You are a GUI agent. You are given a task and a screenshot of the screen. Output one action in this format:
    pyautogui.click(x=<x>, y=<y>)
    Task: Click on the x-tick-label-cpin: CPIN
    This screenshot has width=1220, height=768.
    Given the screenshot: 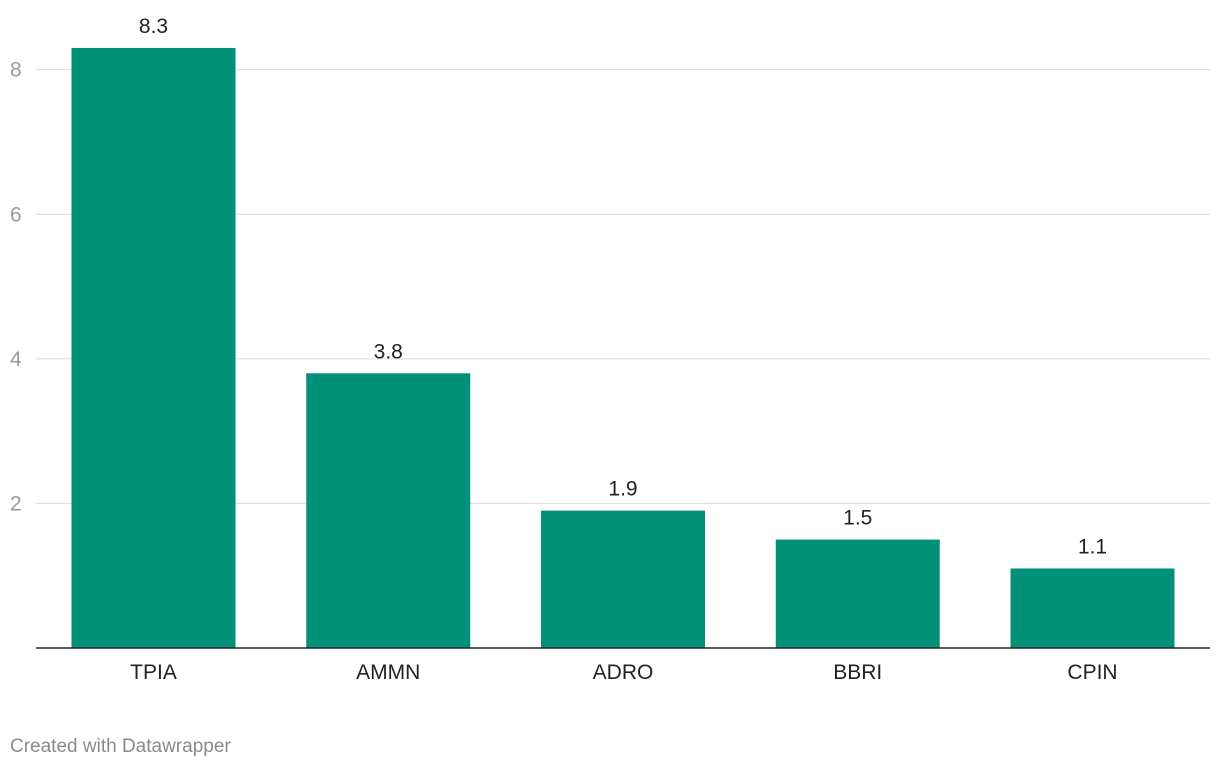 What is the action you would take?
    pyautogui.click(x=1092, y=672)
    